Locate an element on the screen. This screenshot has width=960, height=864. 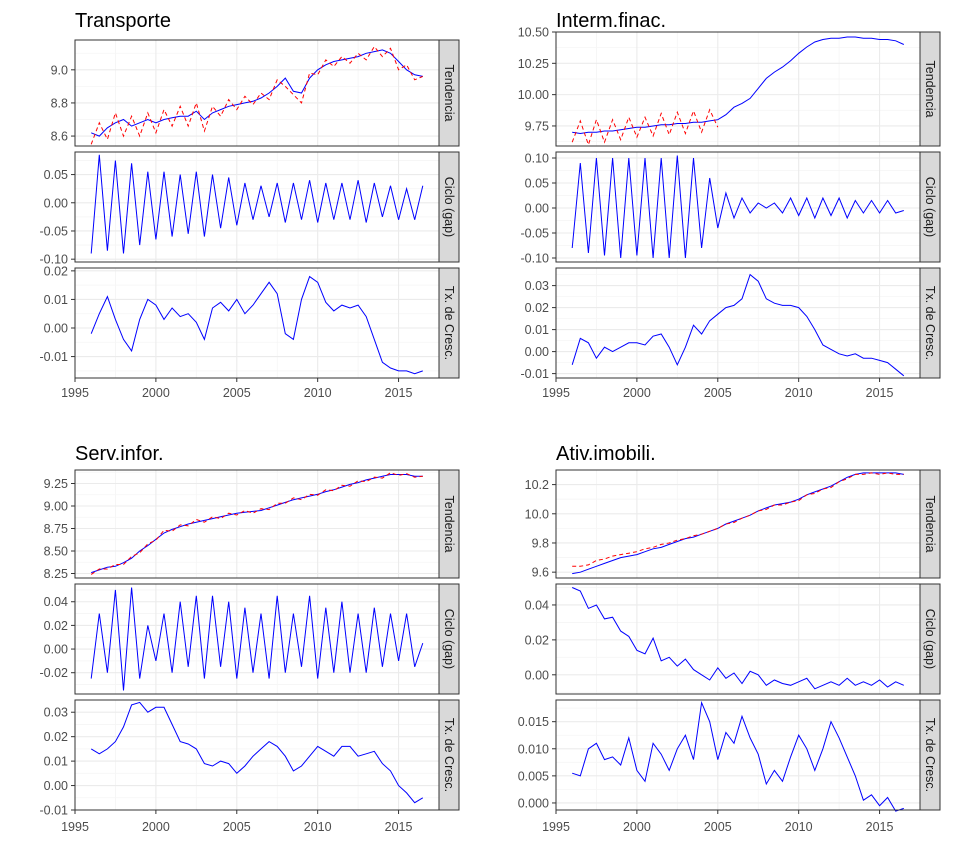
facet-panel: 0.00 0.02 0.04 Ciclo (gap) is located at coordinates (733, 639).